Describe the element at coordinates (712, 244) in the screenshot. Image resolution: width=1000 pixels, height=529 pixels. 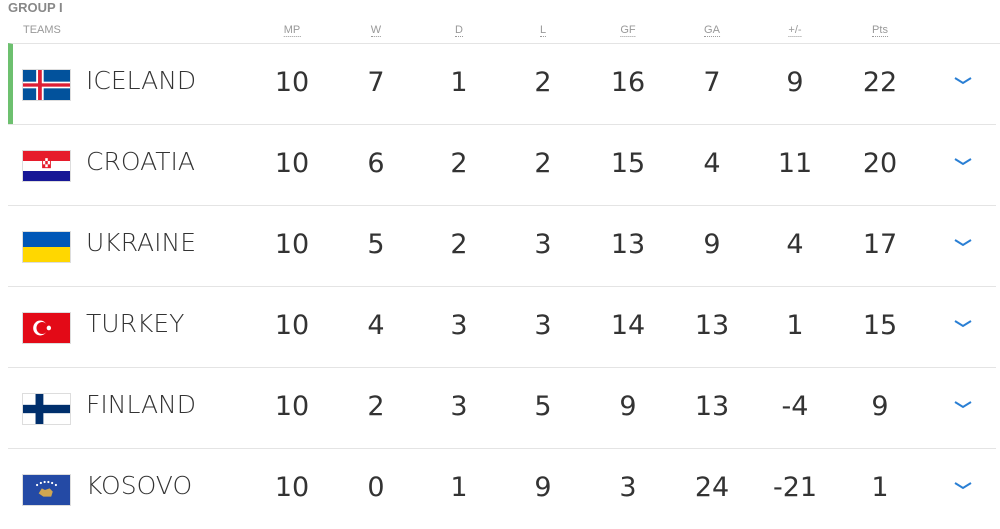
I see `stat-ga: 9` at that location.